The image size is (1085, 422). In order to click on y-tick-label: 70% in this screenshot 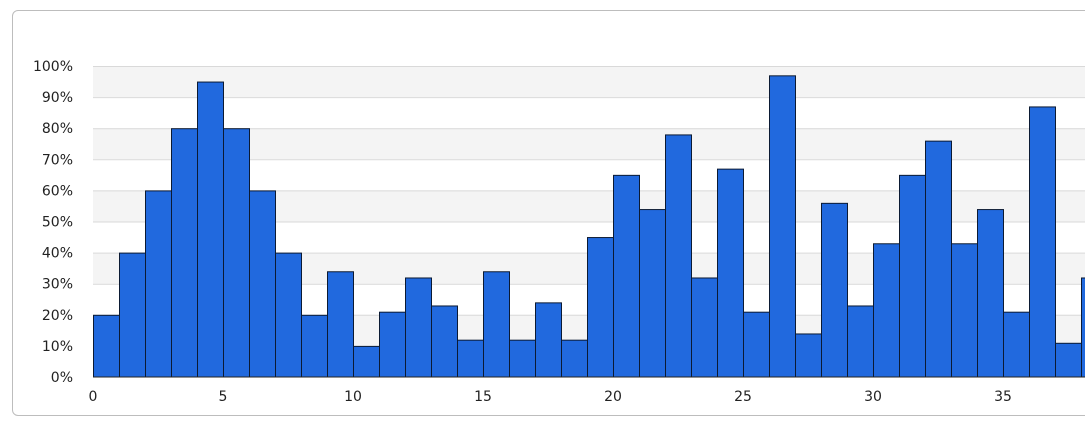, I will do `click(57, 160)`.